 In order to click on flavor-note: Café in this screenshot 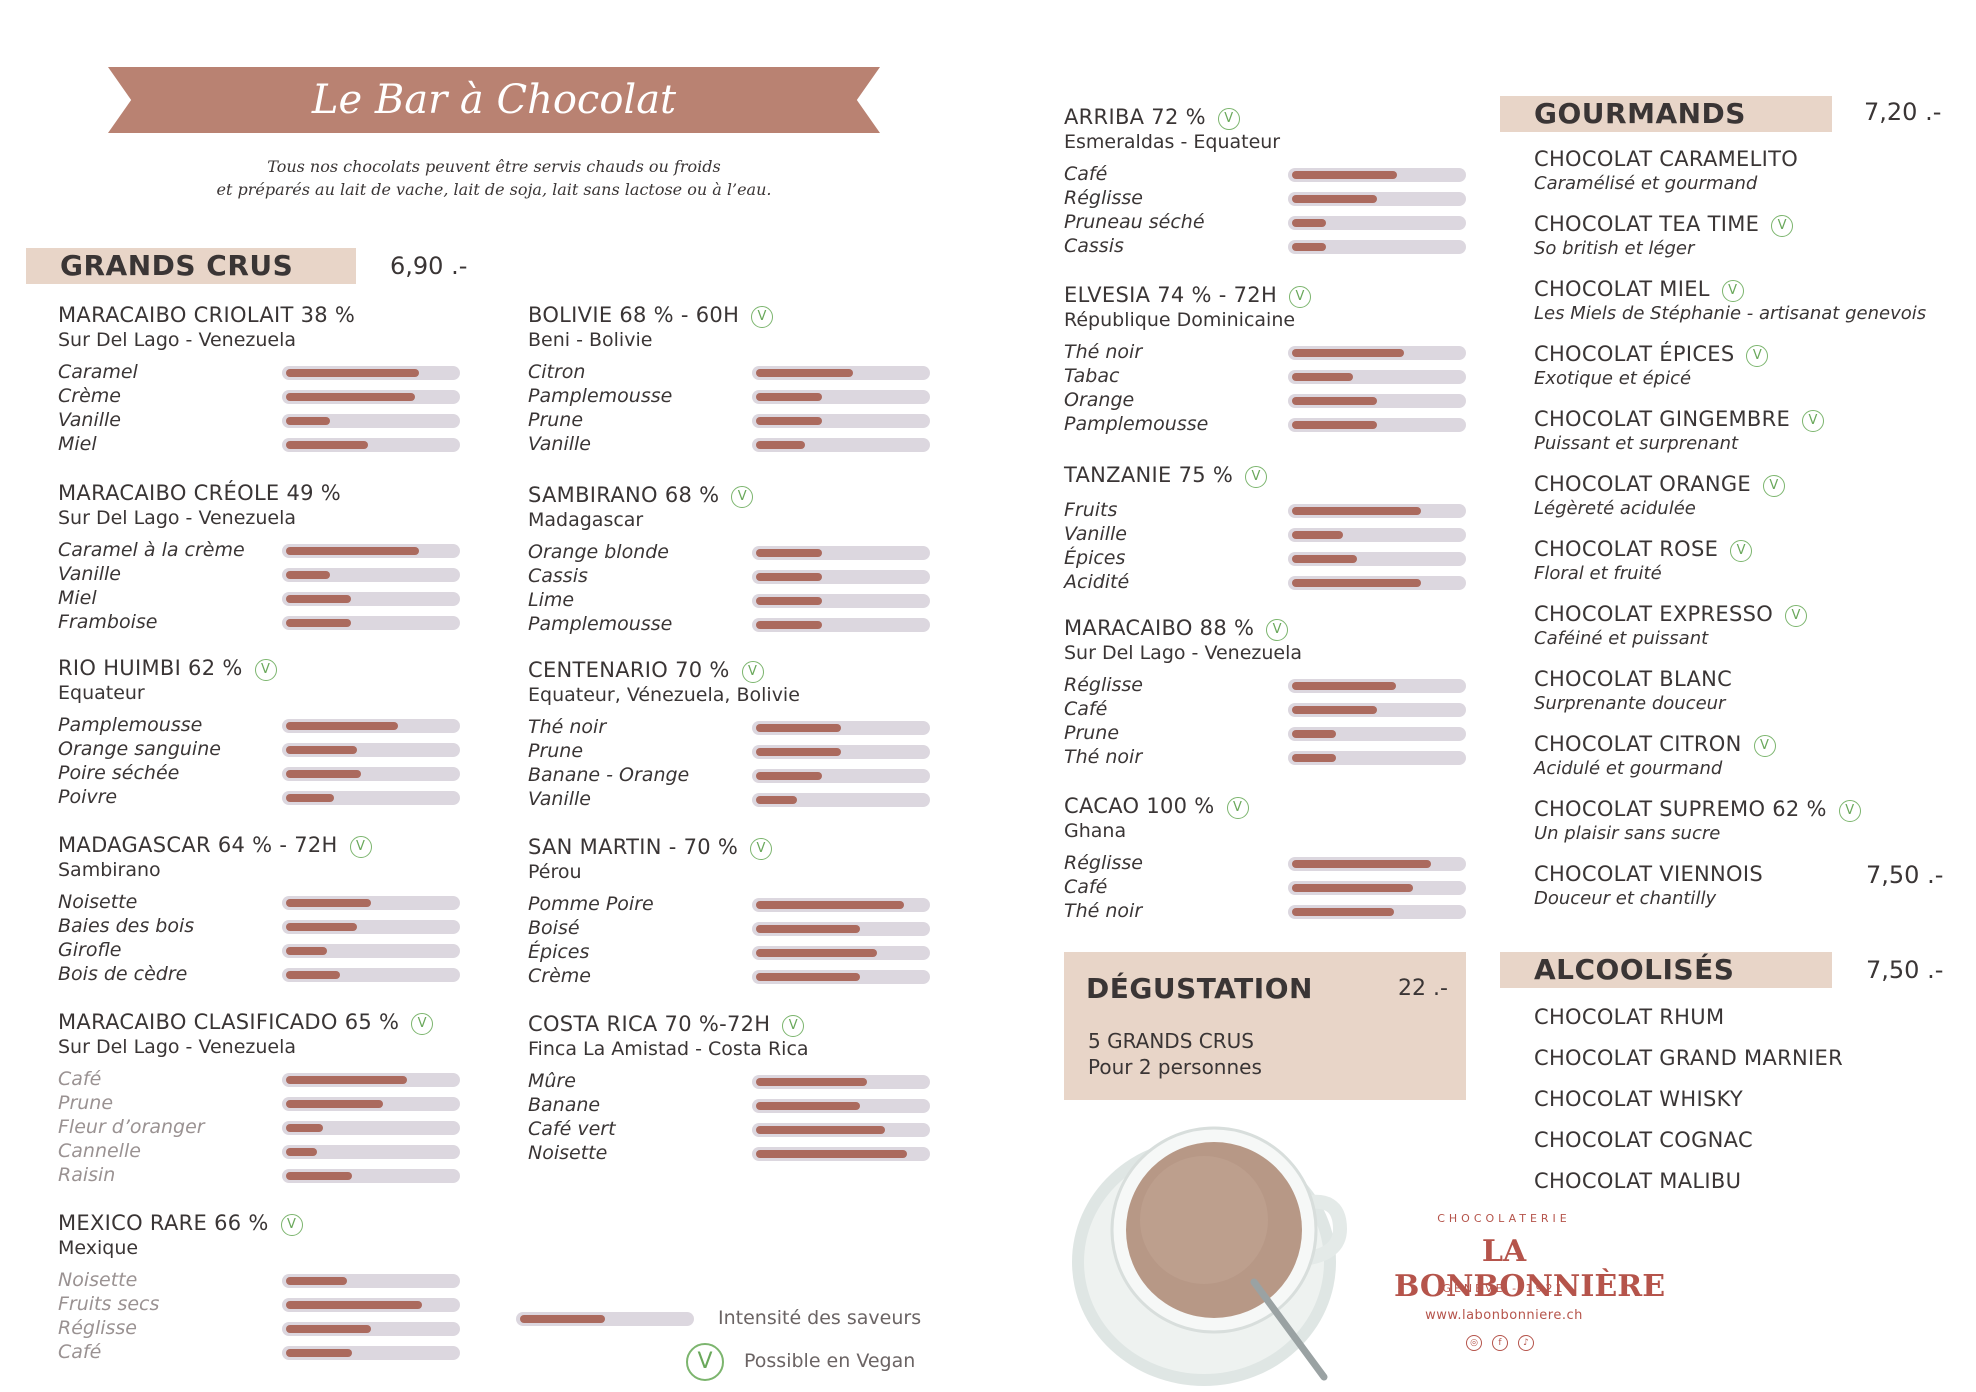, I will do `click(1284, 709)`.